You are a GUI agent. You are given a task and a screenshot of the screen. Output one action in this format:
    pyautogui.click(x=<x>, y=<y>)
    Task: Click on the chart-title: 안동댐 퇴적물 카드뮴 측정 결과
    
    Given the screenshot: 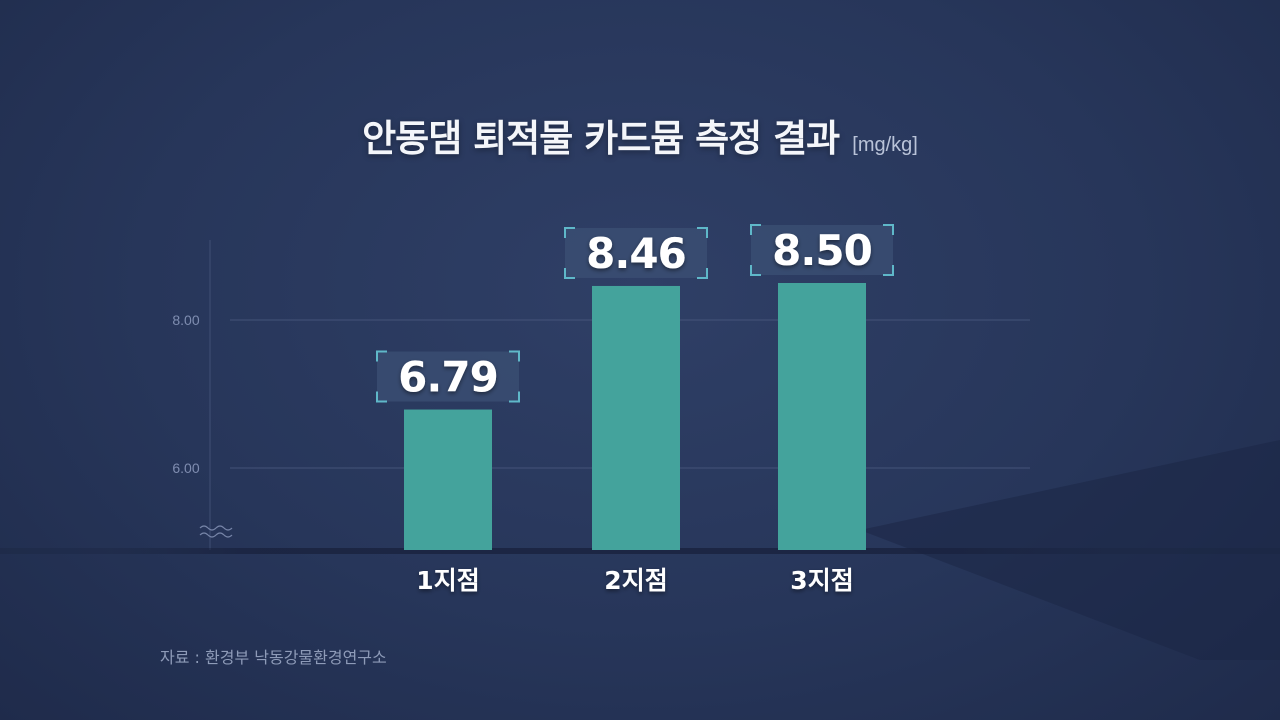 What is the action you would take?
    pyautogui.click(x=601, y=138)
    